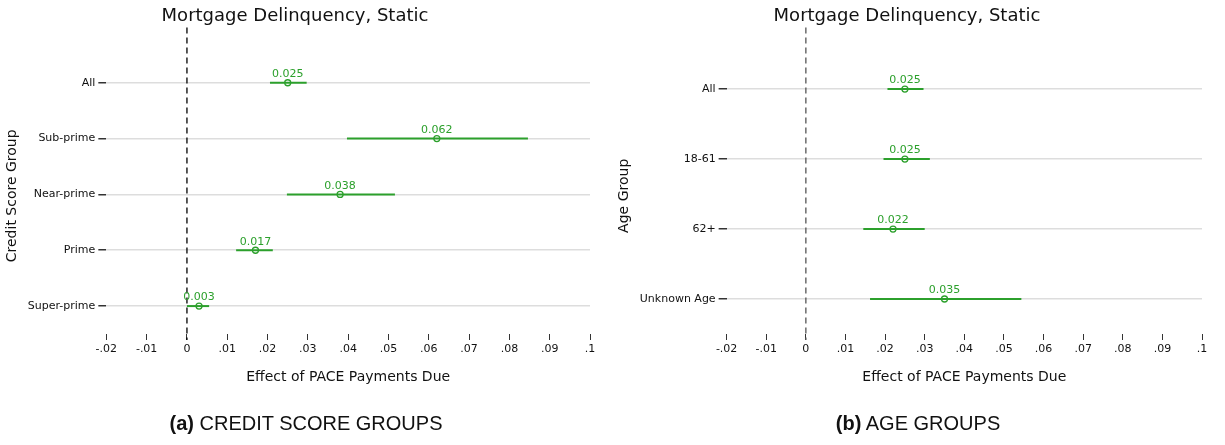 This screenshot has width=1225, height=445. What do you see at coordinates (61, 305) in the screenshot?
I see `y-tick-label: Super-prime` at bounding box center [61, 305].